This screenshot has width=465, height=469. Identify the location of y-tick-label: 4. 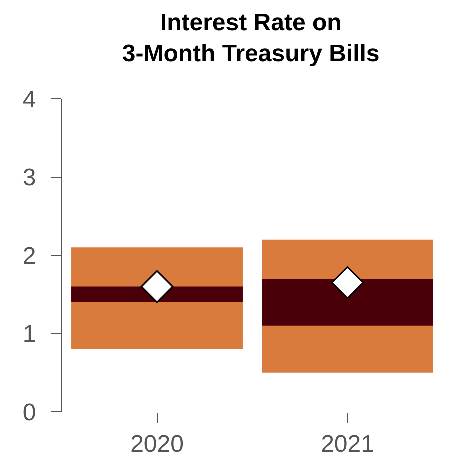
(29, 100).